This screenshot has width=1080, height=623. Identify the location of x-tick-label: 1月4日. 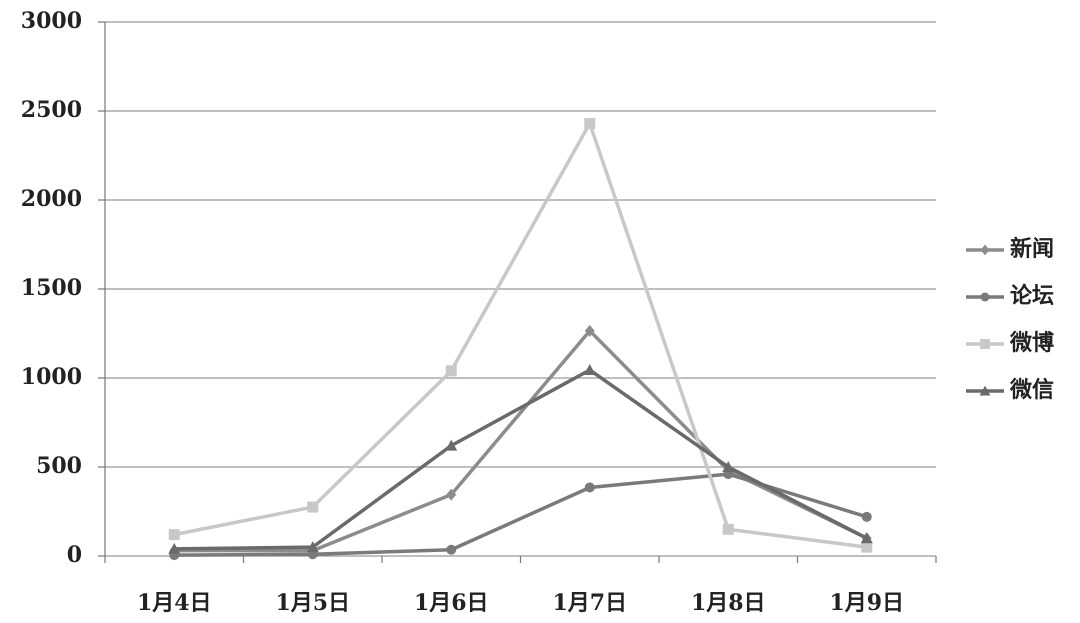
(174, 603).